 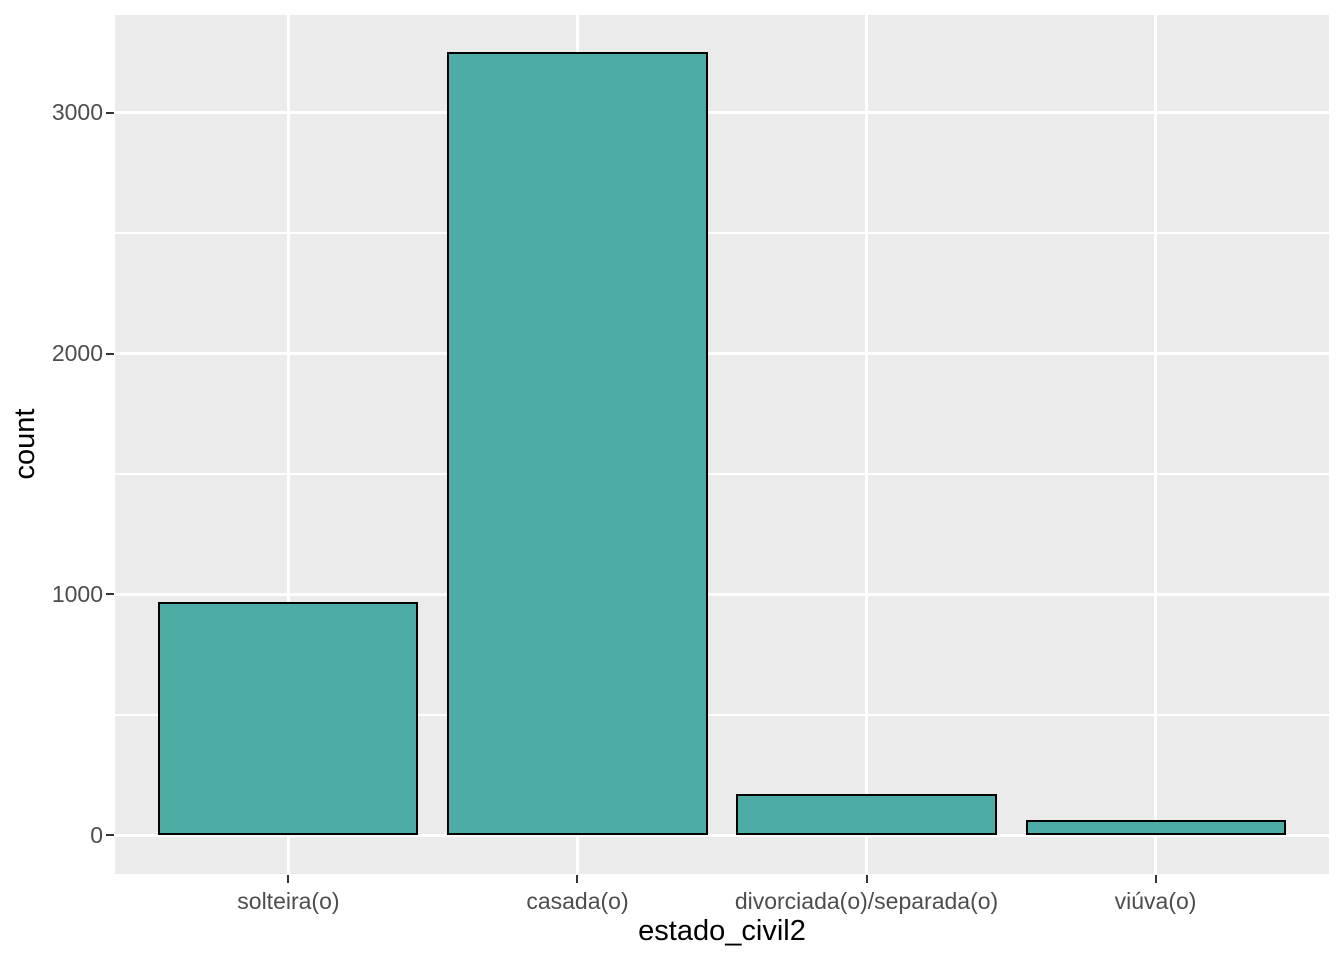 I want to click on x-tick-label-3: viúva(o), so click(x=1155, y=901).